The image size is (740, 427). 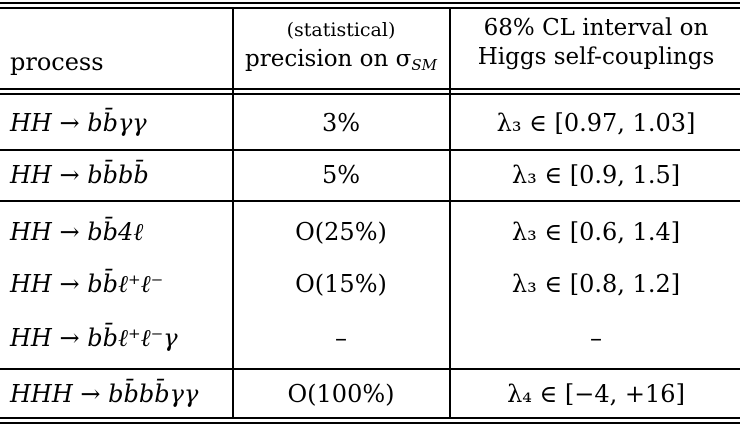 I want to click on table-row-1-precision: 3%, so click(x=341, y=123).